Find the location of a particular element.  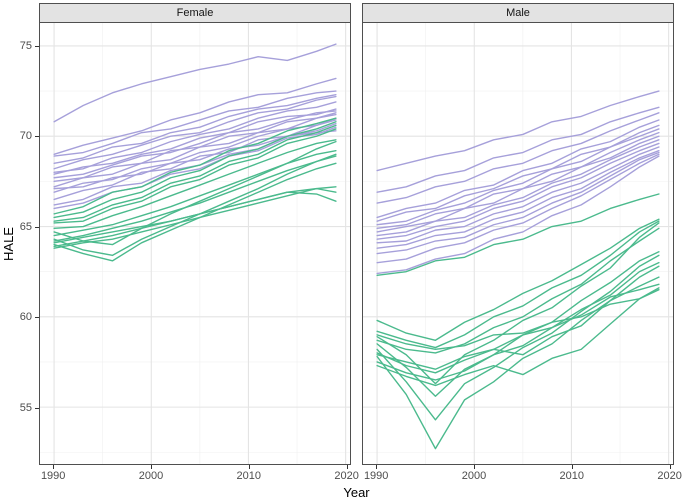

y-tick-label: 55 is located at coordinates (25, 407).